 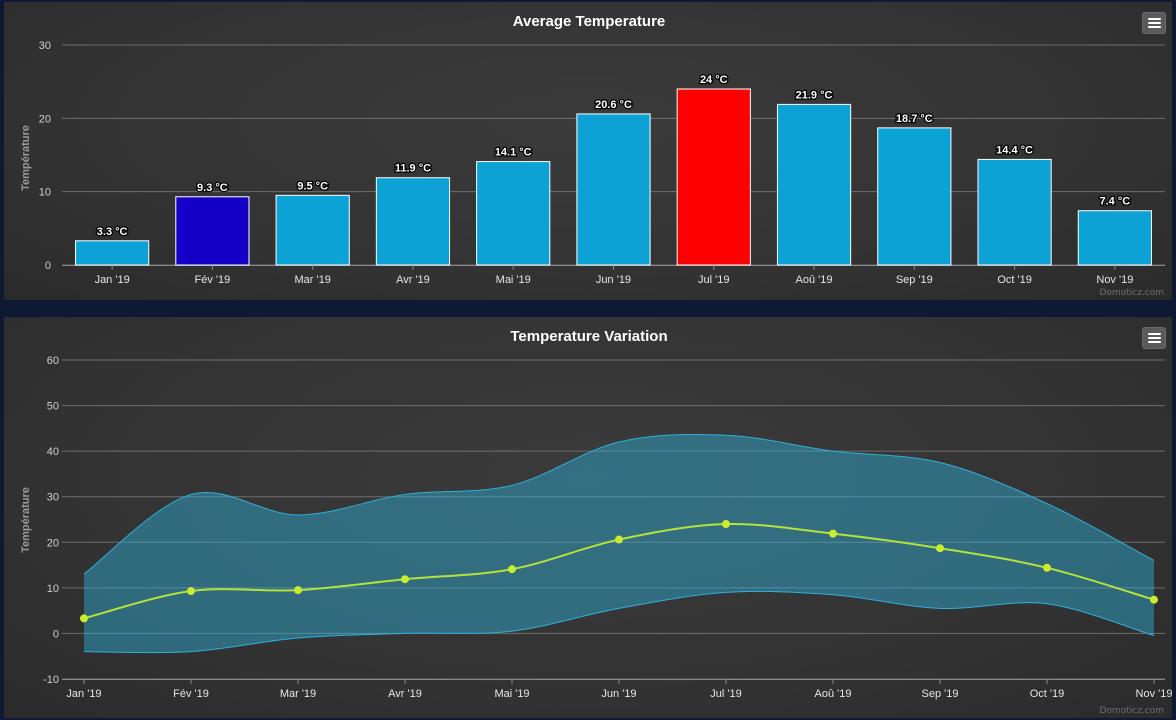 I want to click on y-tick-label: 50, so click(x=53, y=407).